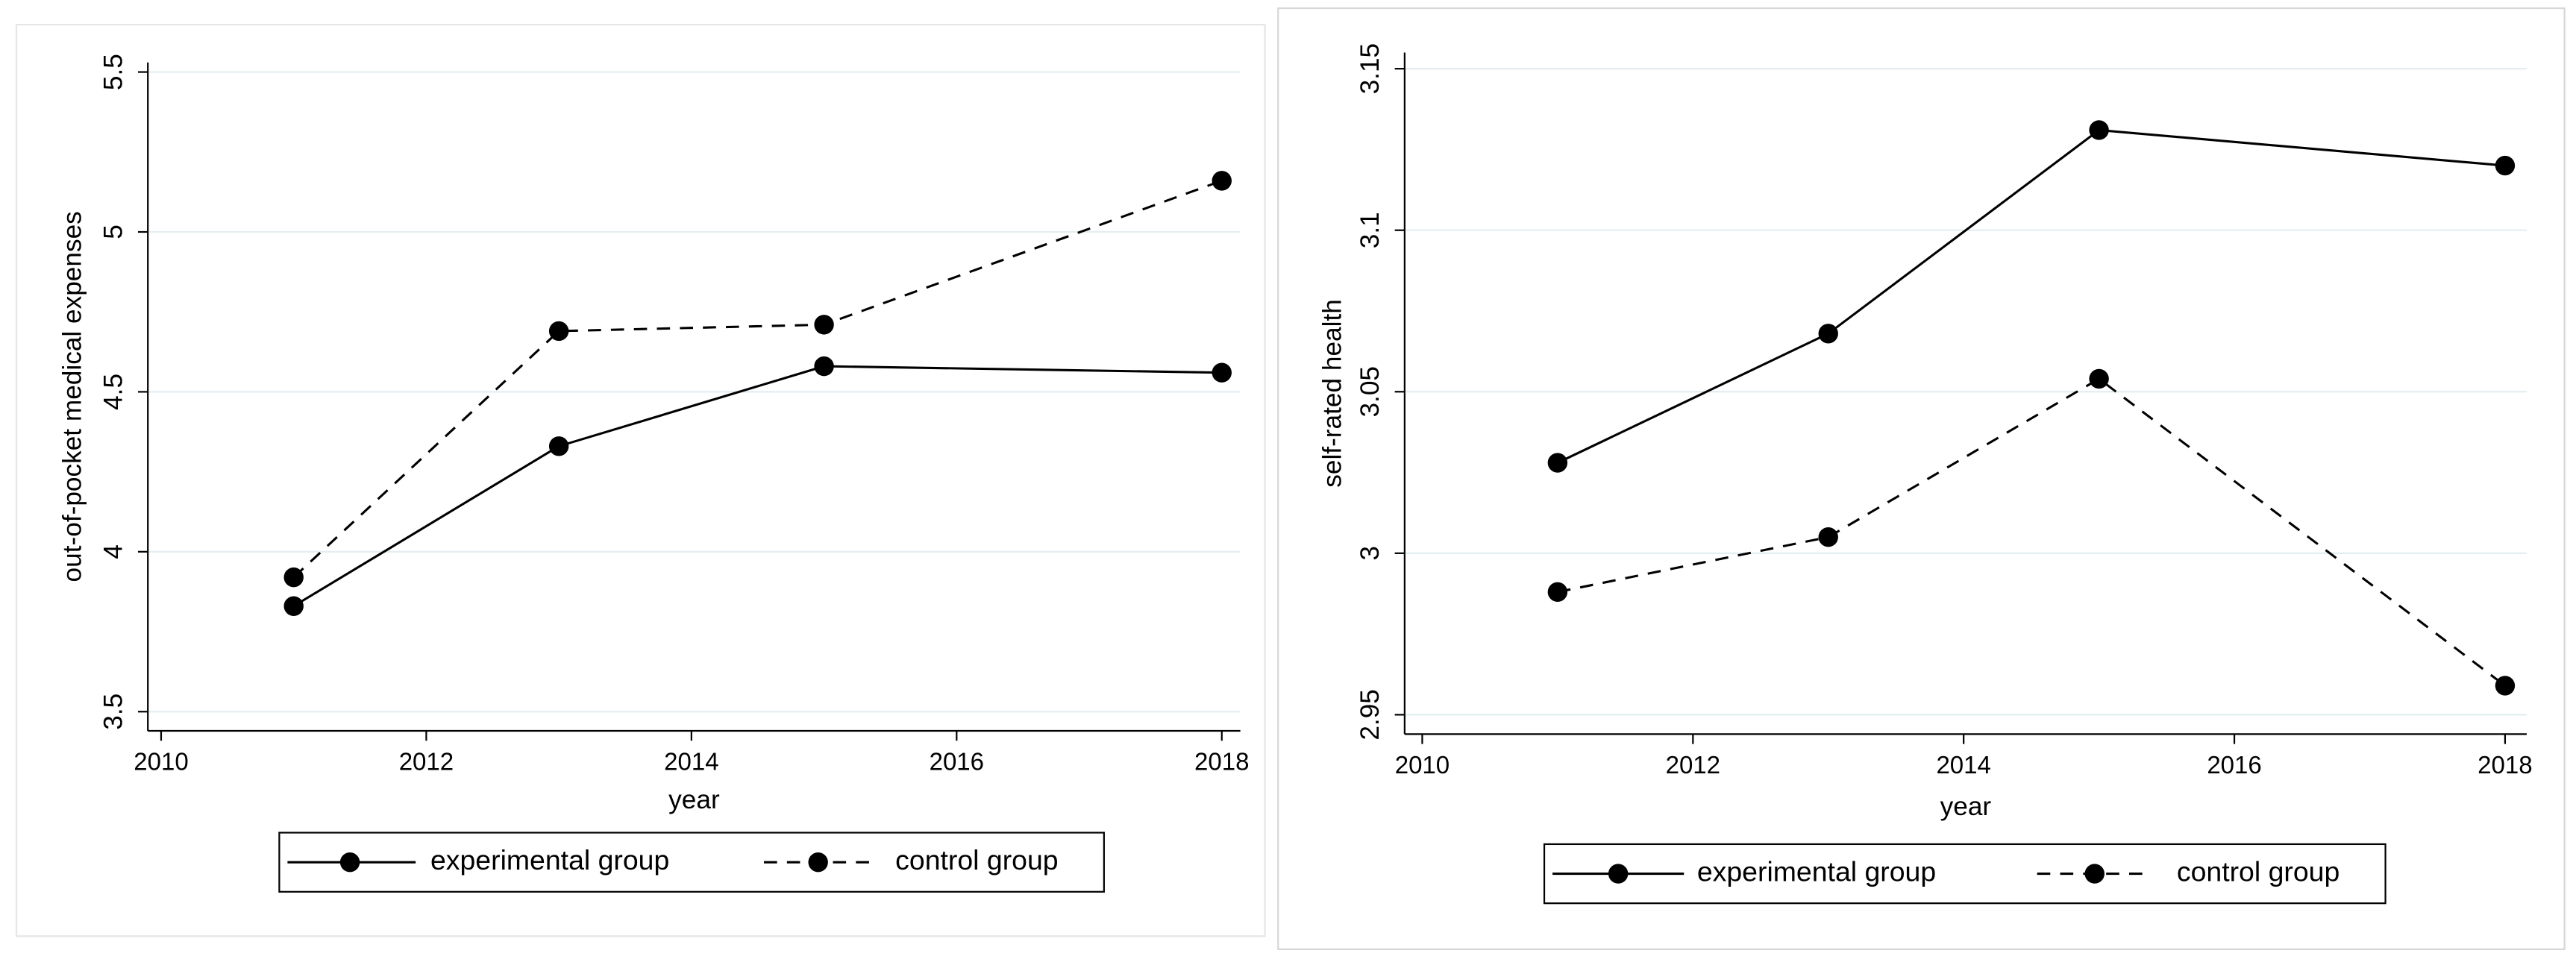  Describe the element at coordinates (1370, 230) in the screenshot. I see `y-tick-label: 3.1` at that location.